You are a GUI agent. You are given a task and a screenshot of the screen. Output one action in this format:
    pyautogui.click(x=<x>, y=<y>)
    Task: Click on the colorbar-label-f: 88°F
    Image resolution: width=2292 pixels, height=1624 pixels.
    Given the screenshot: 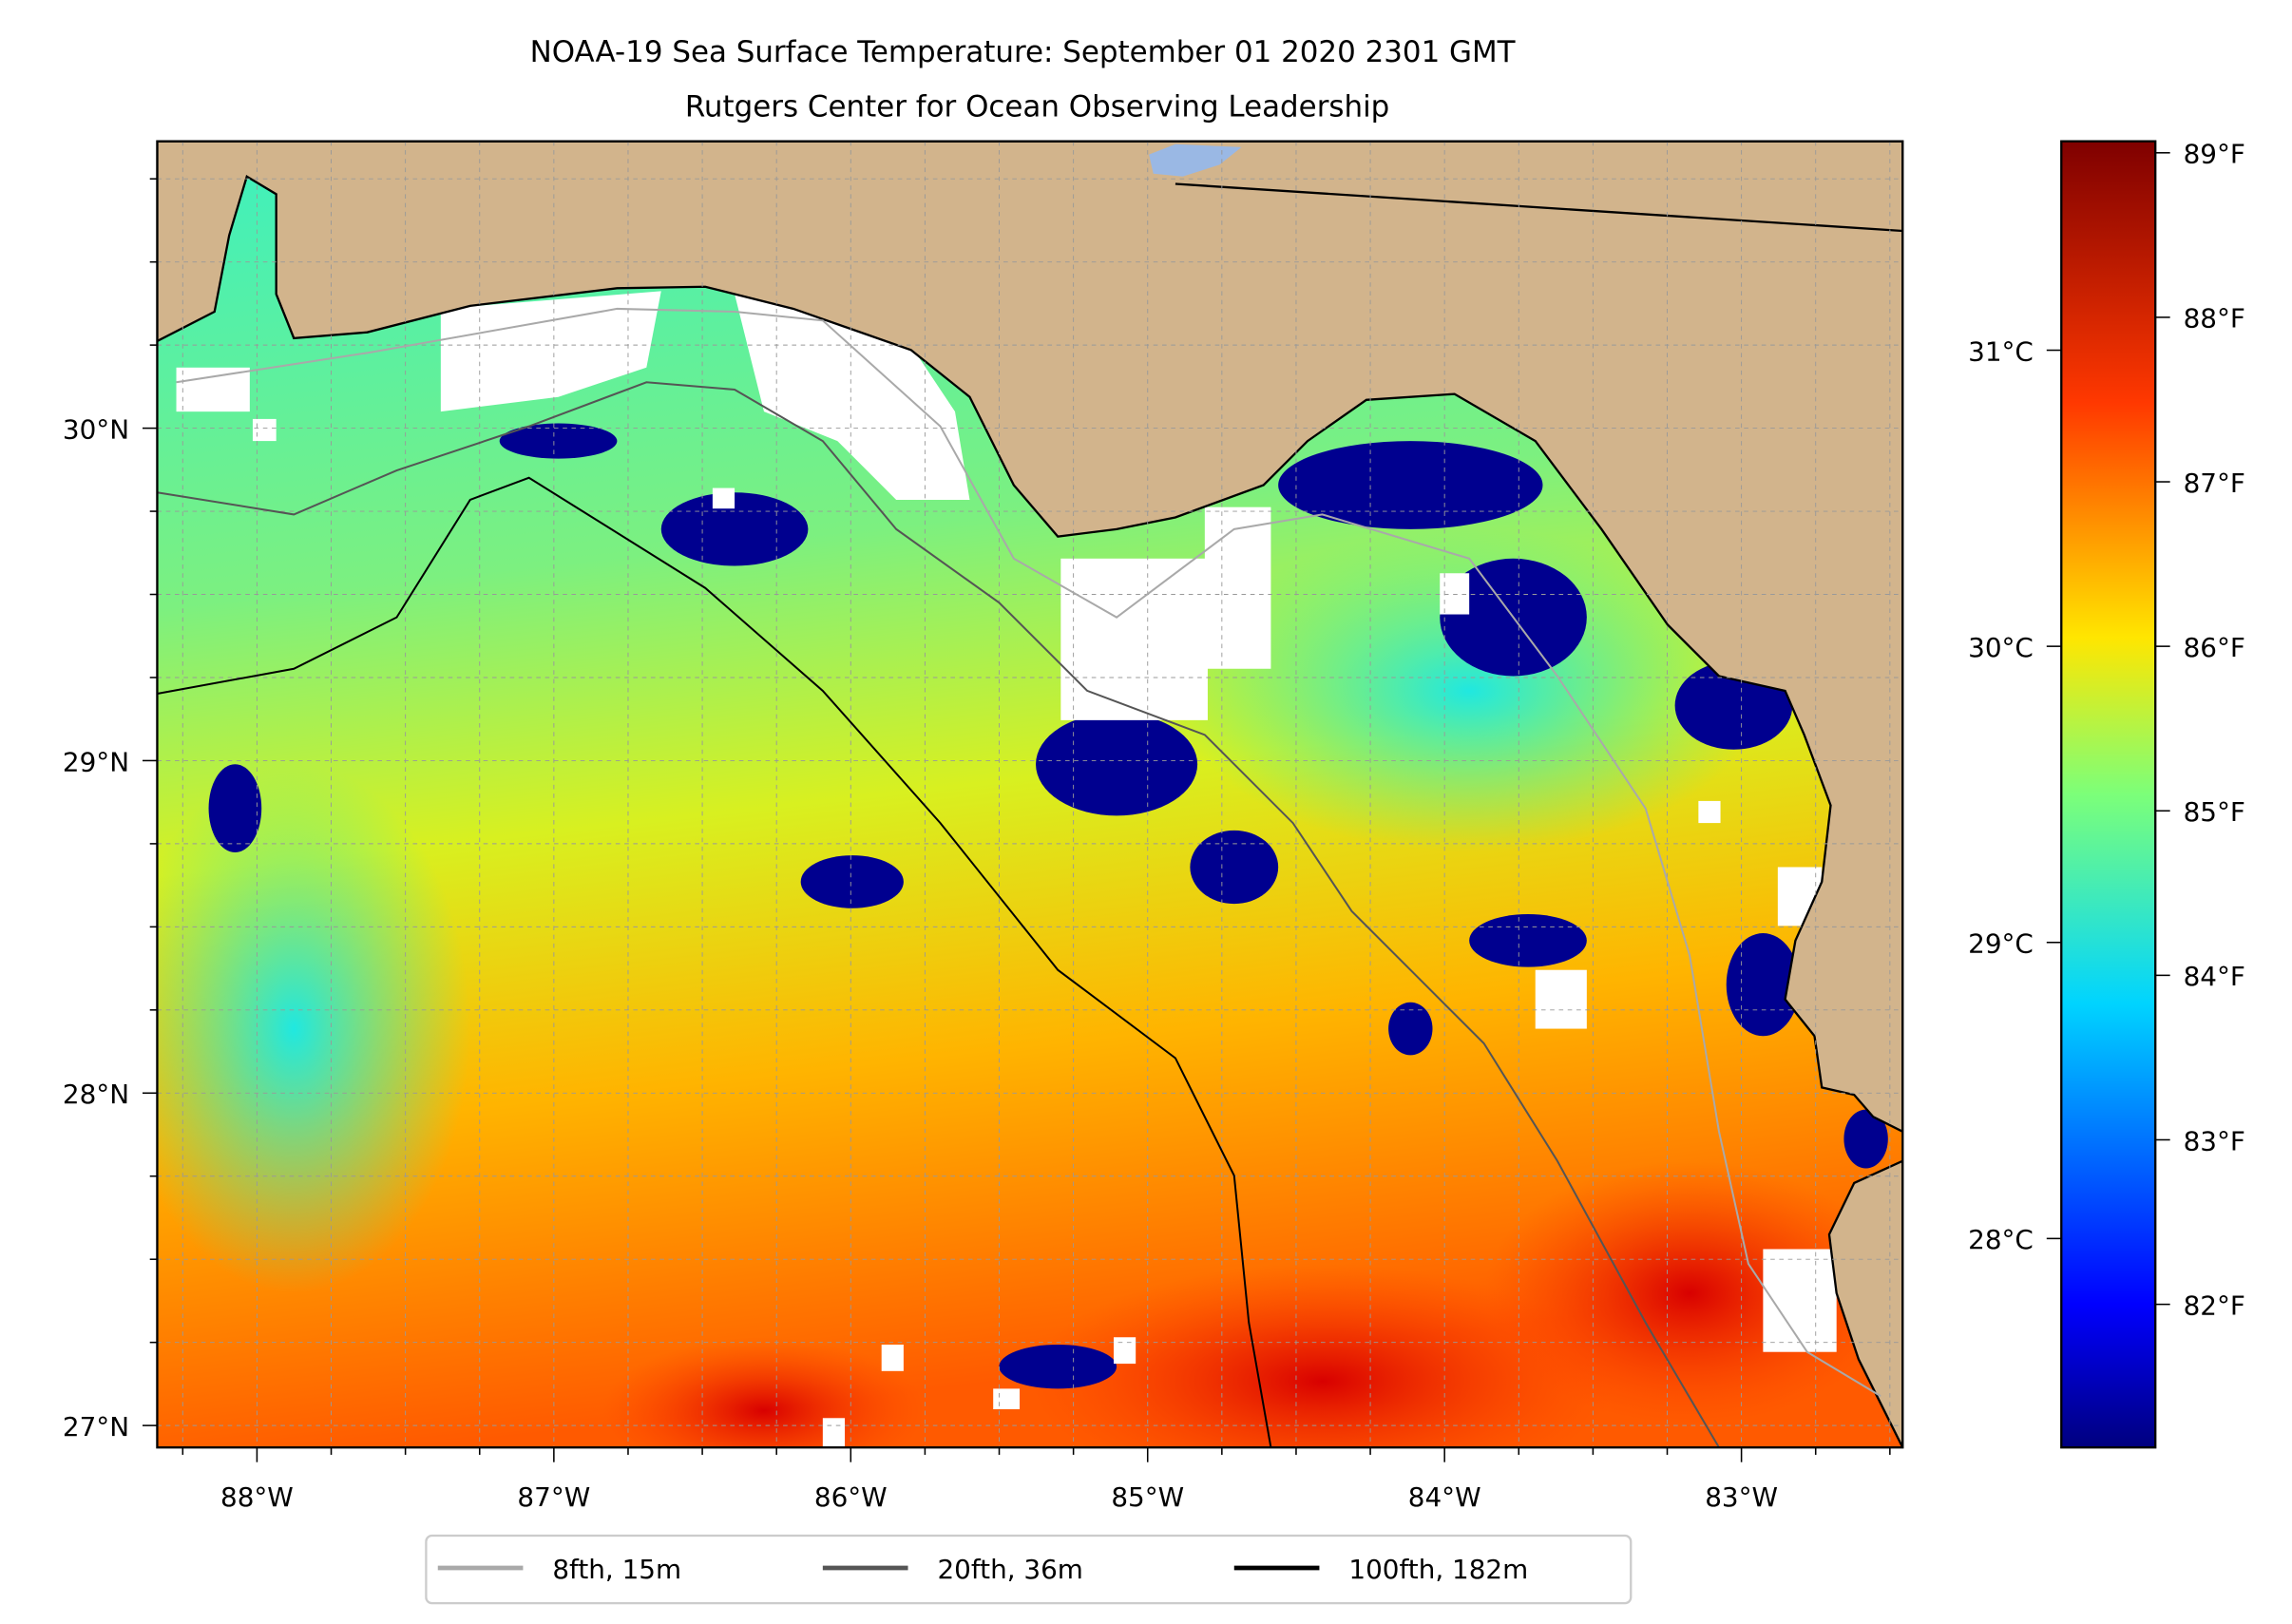 What is the action you would take?
    pyautogui.click(x=2214, y=318)
    